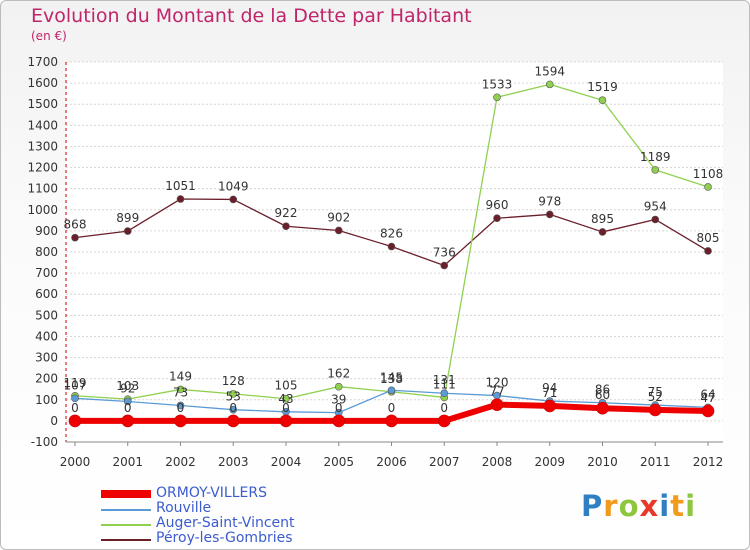  I want to click on data-label-auger-saint-vincent: 105, so click(286, 386).